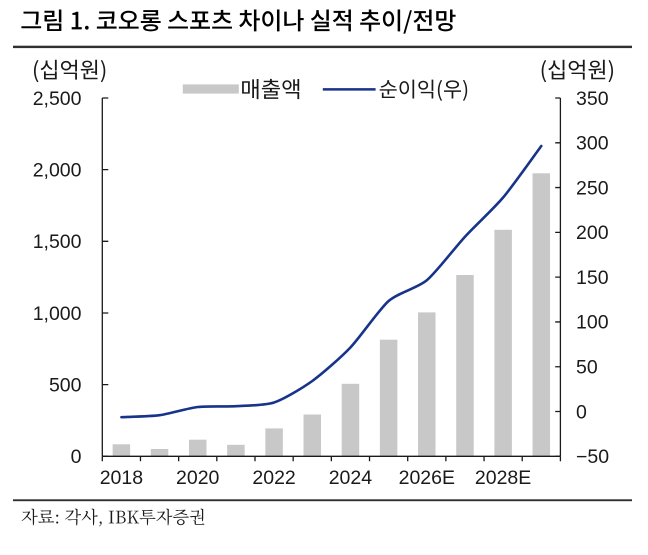 This screenshot has width=648, height=555. Describe the element at coordinates (65, 385) in the screenshot. I see `svg-text: 500` at that location.